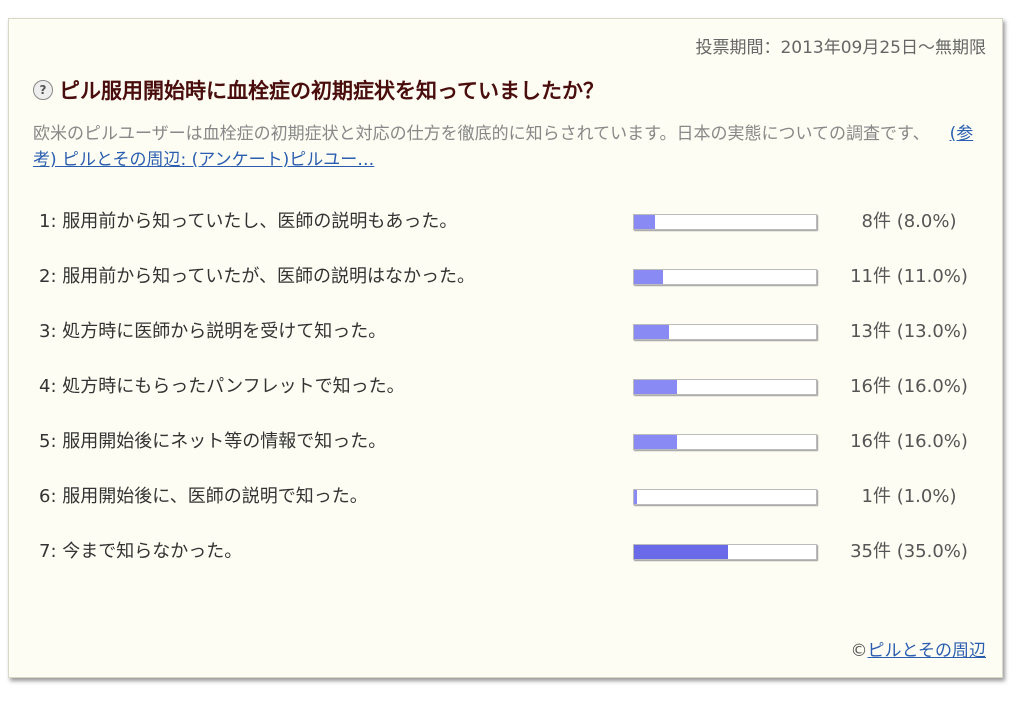 This screenshot has width=1024, height=701. I want to click on option-count: 8件 (8.0%), so click(909, 221).